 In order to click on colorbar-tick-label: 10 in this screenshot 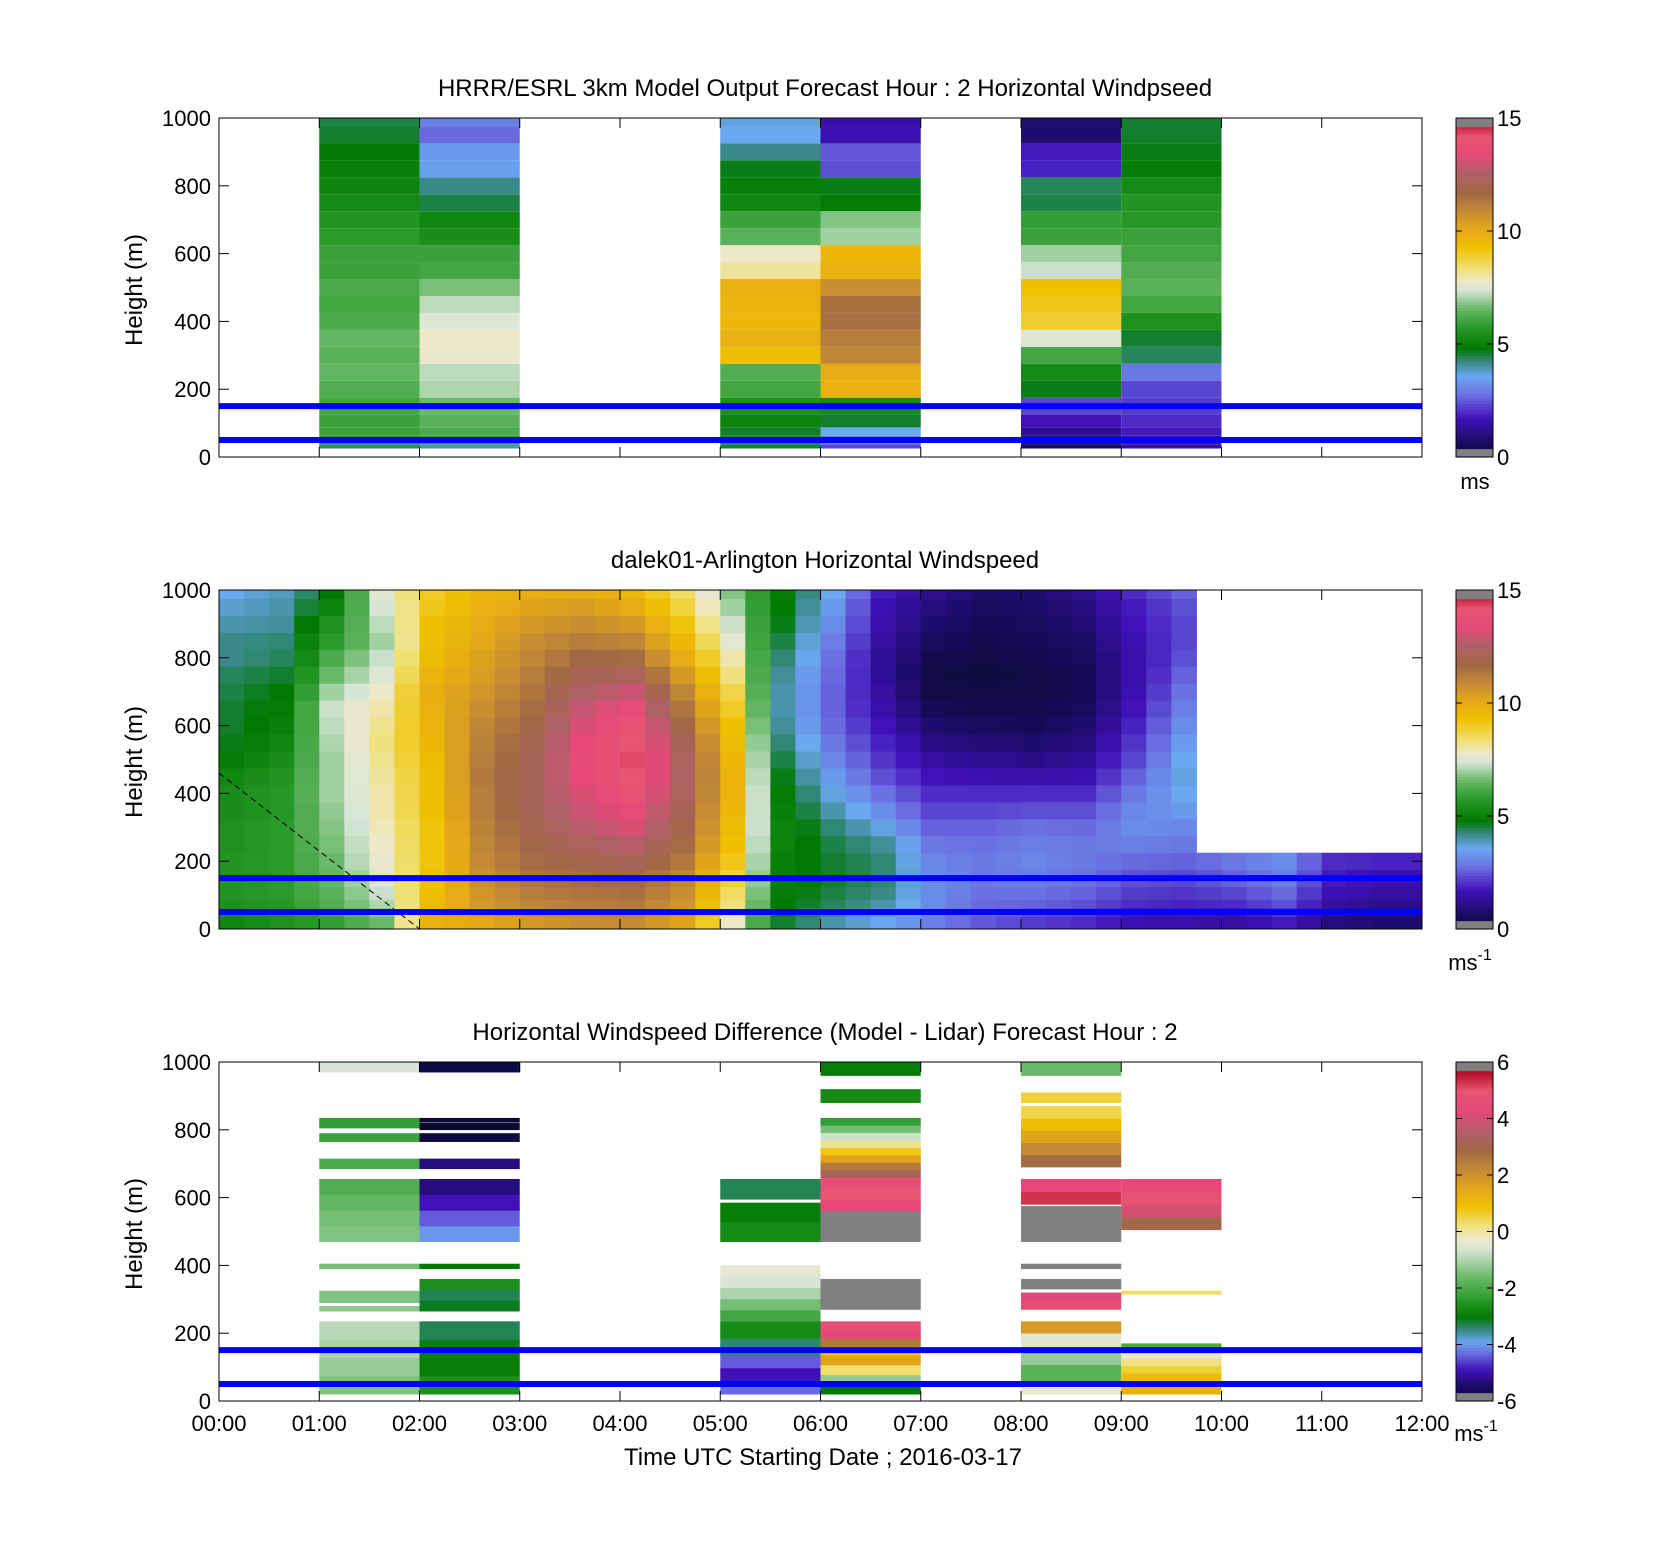, I will do `click(1509, 703)`.